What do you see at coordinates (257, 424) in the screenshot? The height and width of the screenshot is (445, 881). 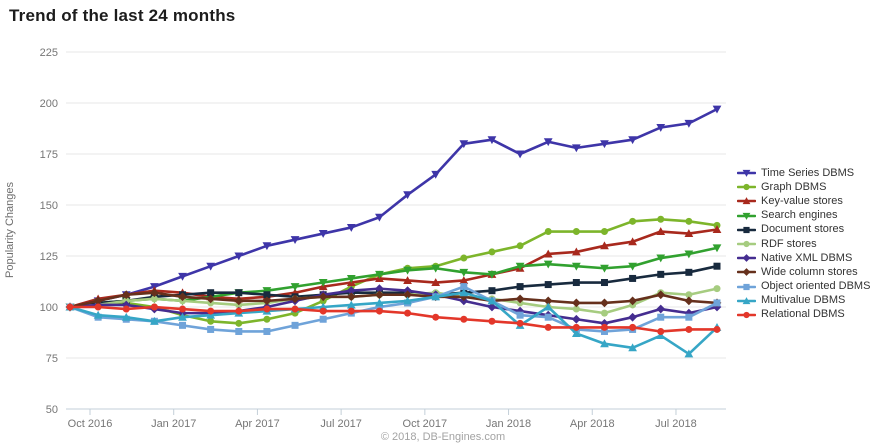 I see `x-tick-label: Apr 2017` at bounding box center [257, 424].